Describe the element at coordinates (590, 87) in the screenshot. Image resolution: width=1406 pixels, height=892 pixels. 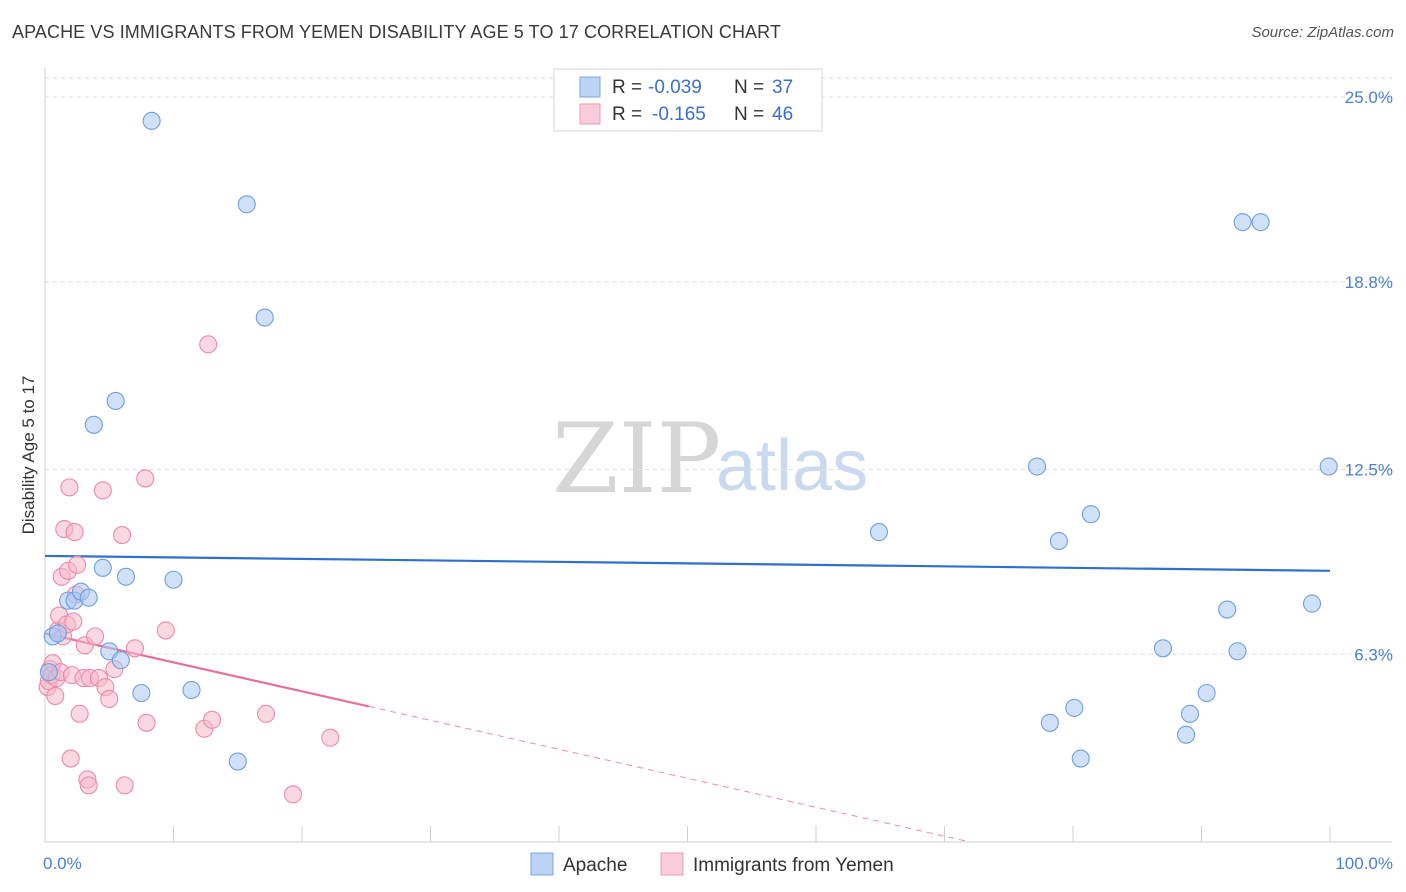
I see `apache-swatch` at that location.